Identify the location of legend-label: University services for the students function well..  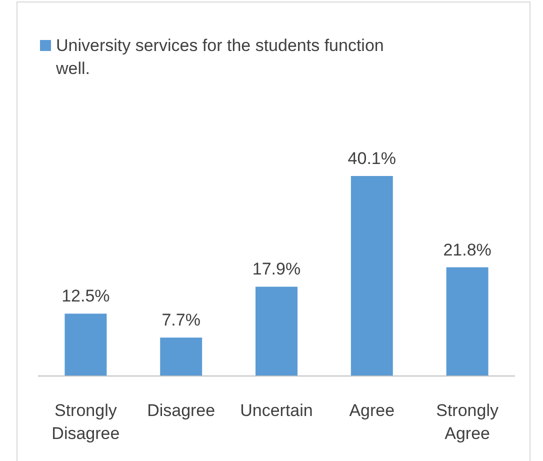
(219, 57).